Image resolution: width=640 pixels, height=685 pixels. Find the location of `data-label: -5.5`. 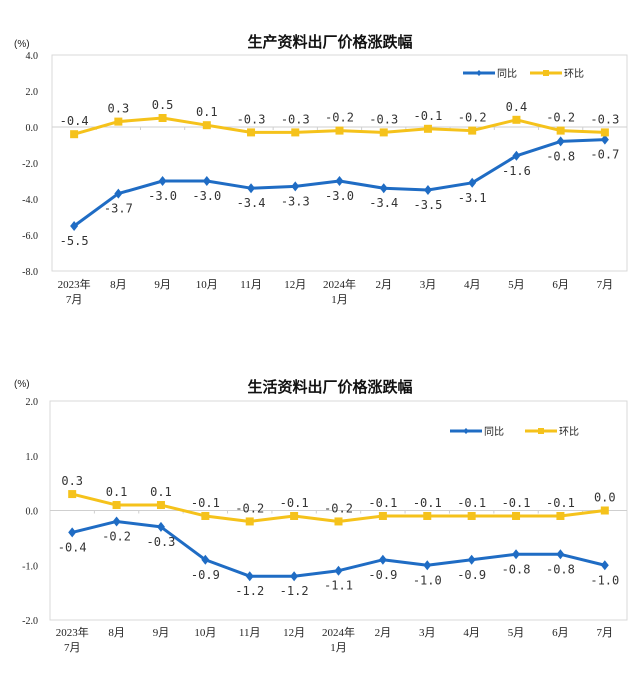

data-label: -5.5 is located at coordinates (74, 241).